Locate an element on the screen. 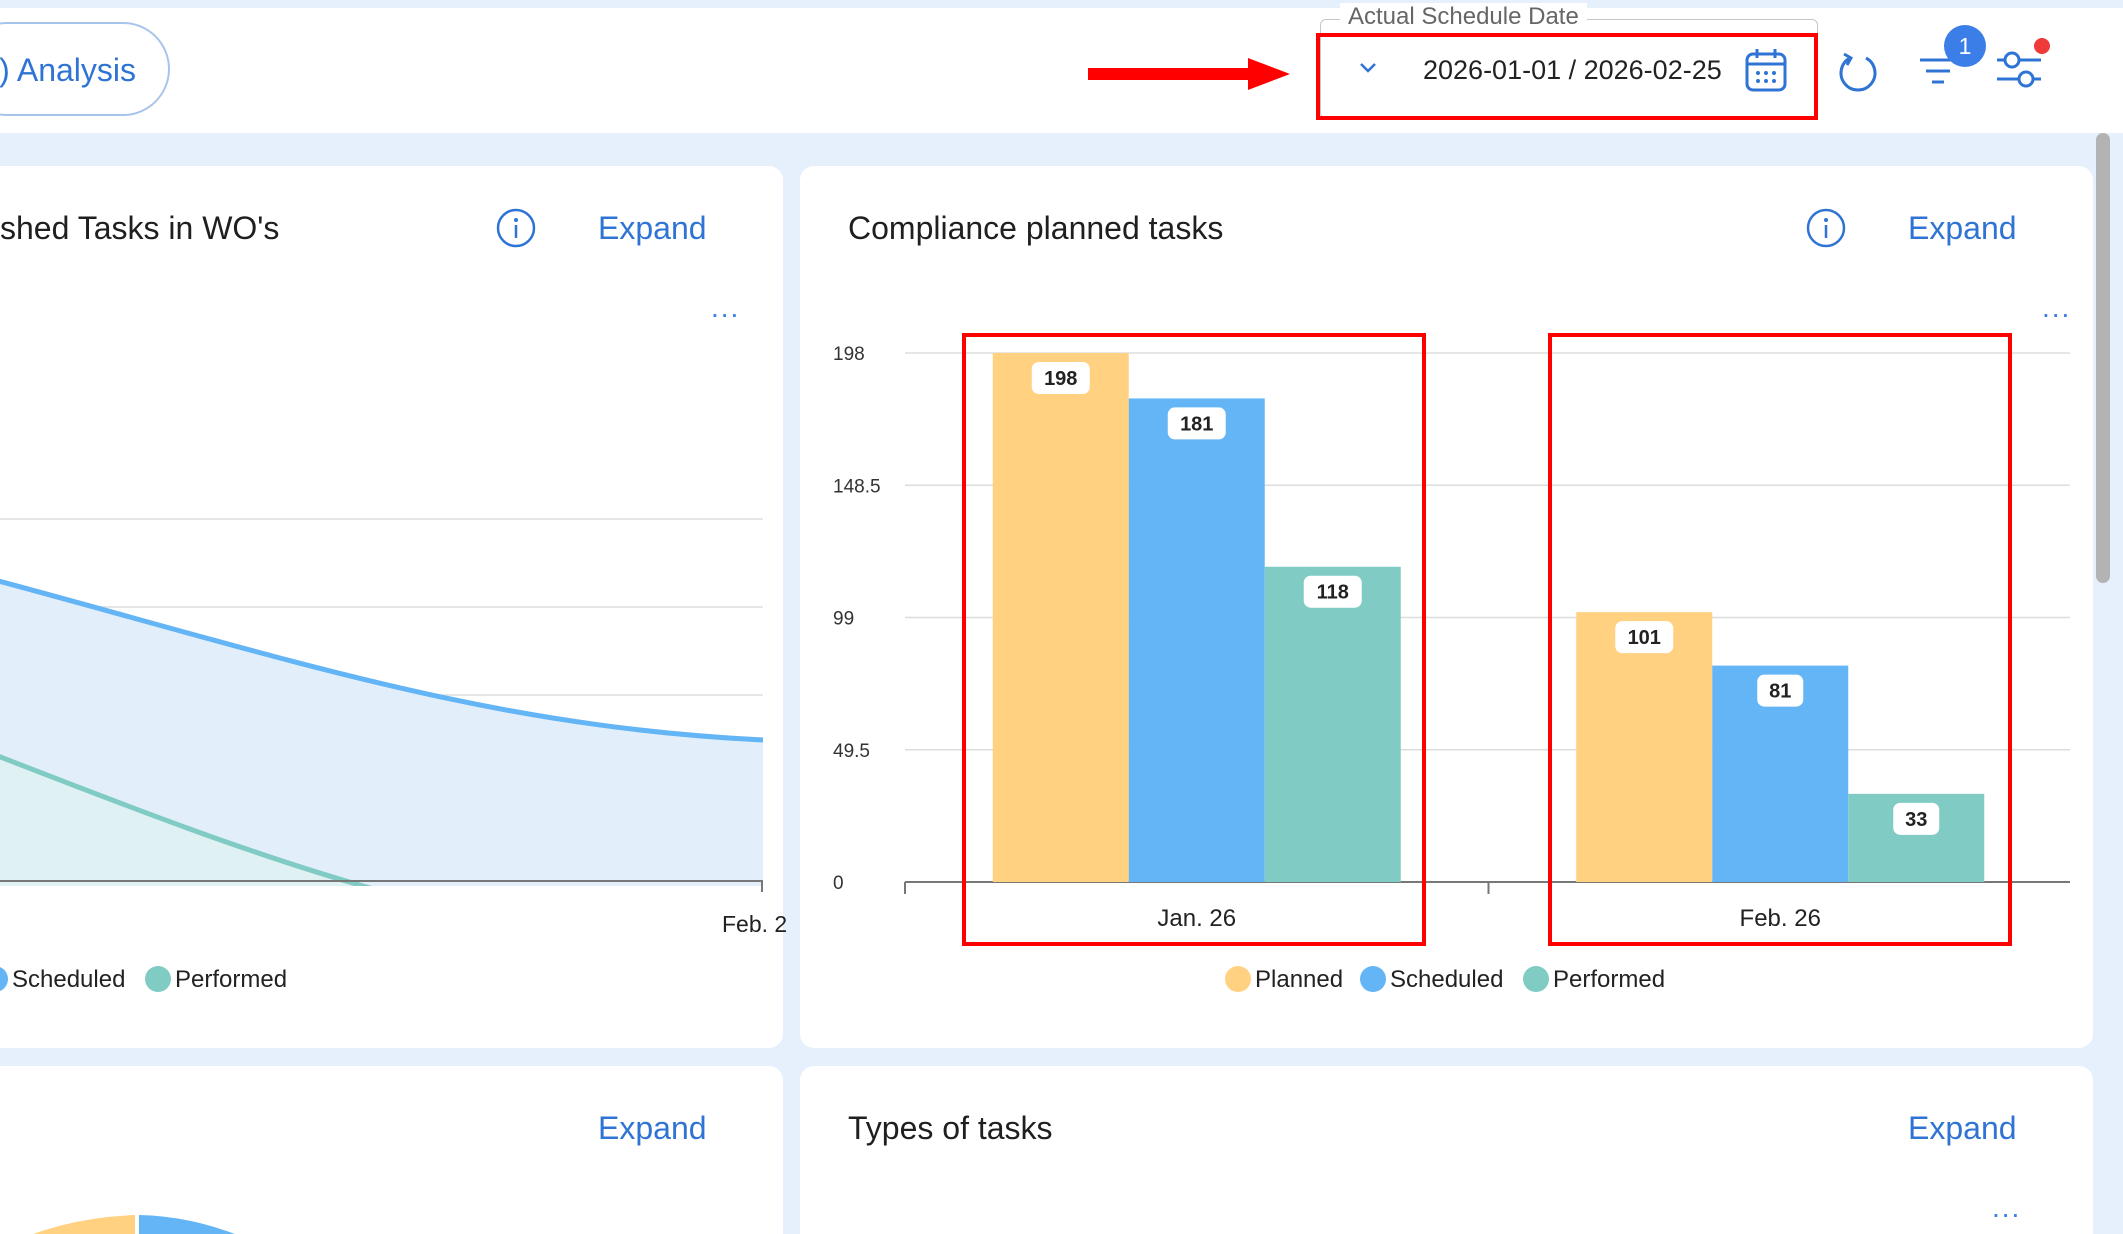 This screenshot has height=1234, width=2123. chart-legend: Planned Scheduled Performed is located at coordinates (1446, 986).